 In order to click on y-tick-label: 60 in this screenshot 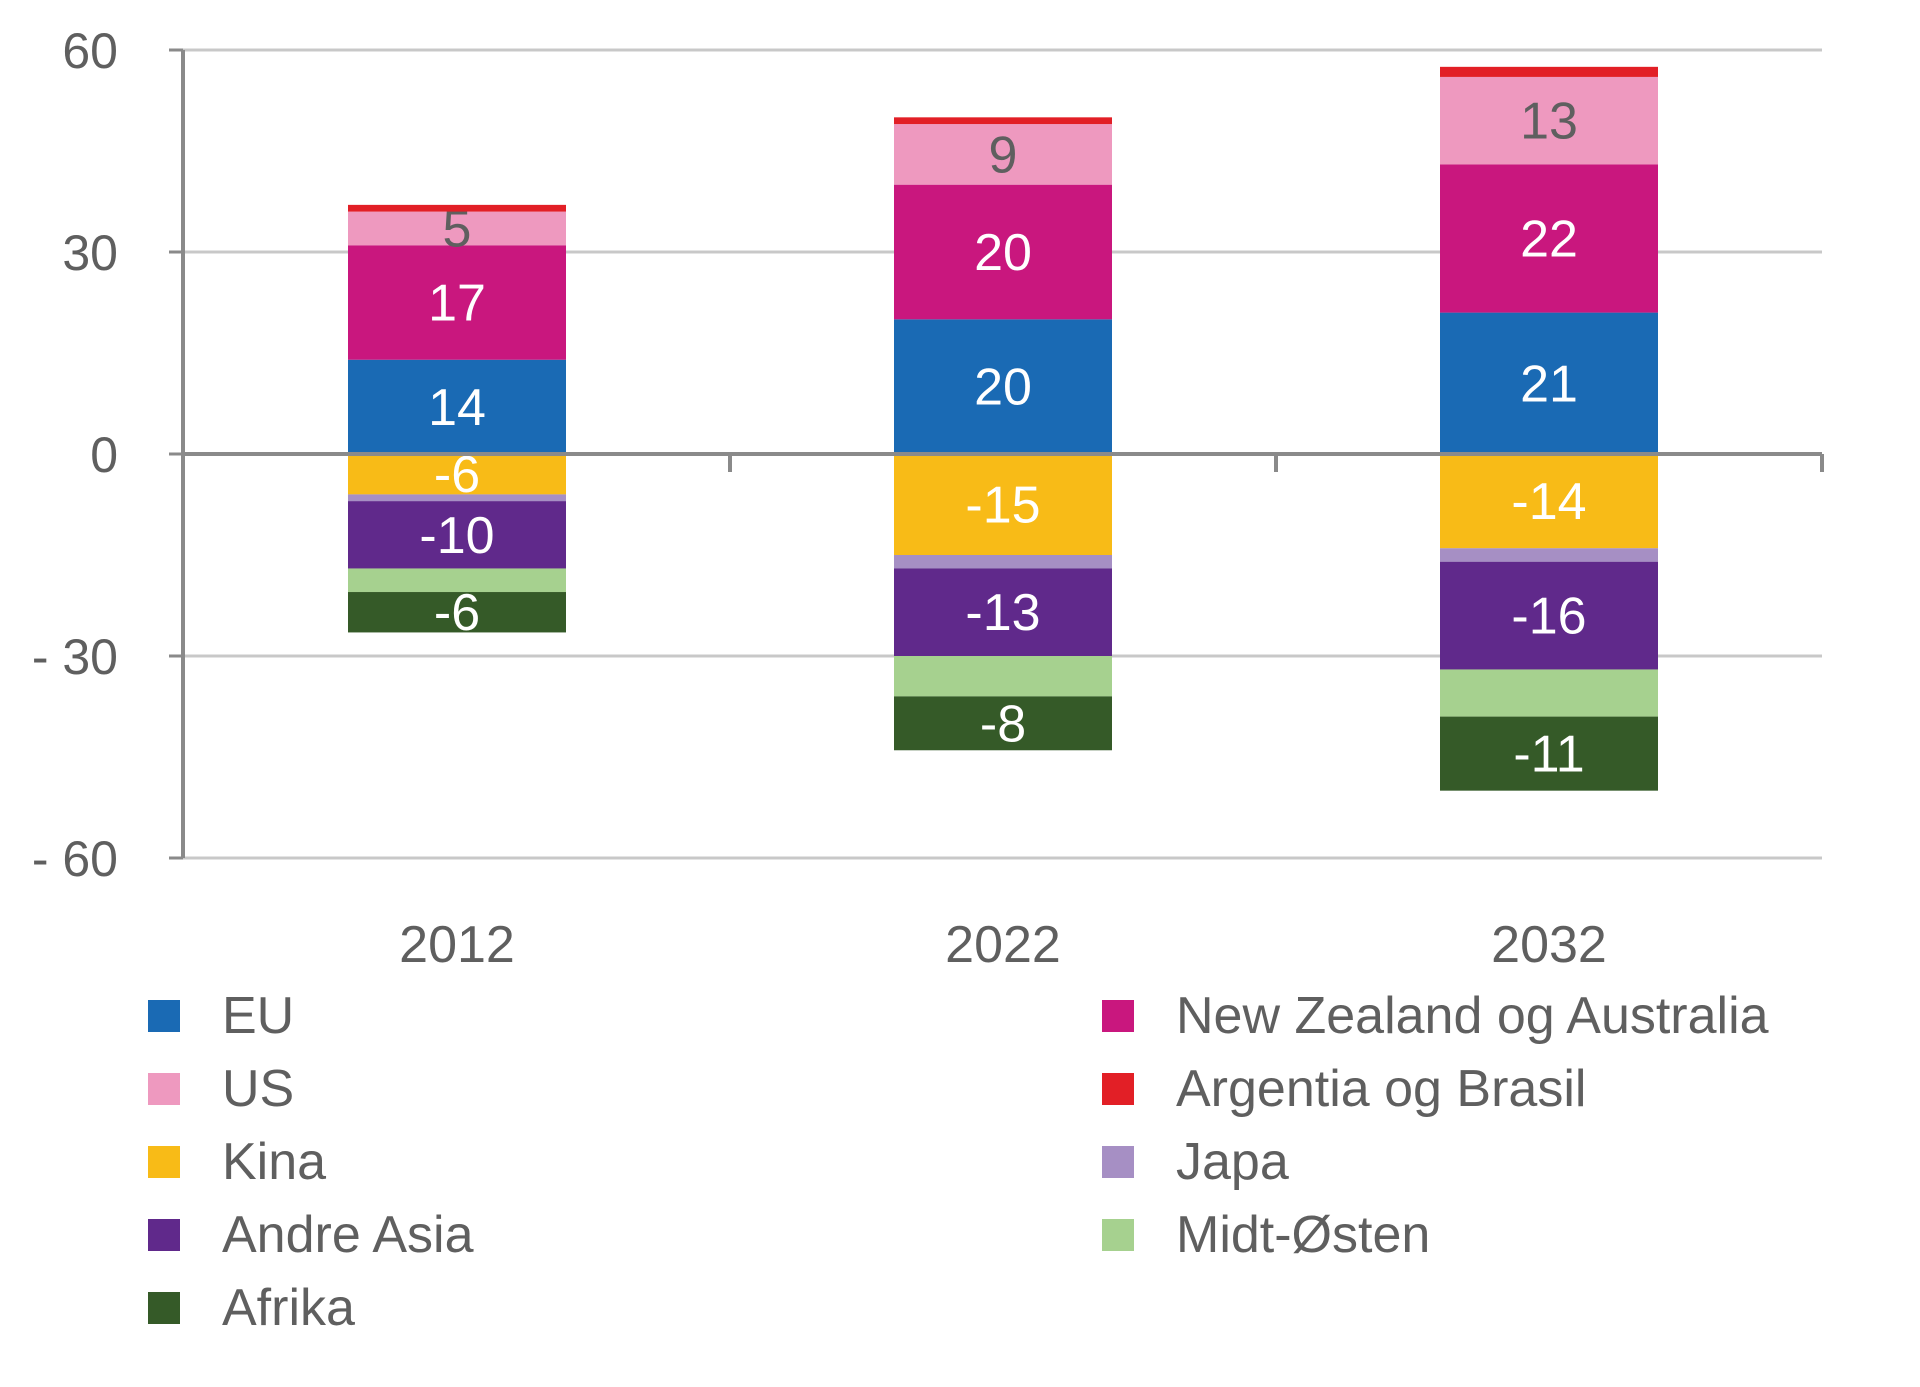, I will do `click(90, 51)`.